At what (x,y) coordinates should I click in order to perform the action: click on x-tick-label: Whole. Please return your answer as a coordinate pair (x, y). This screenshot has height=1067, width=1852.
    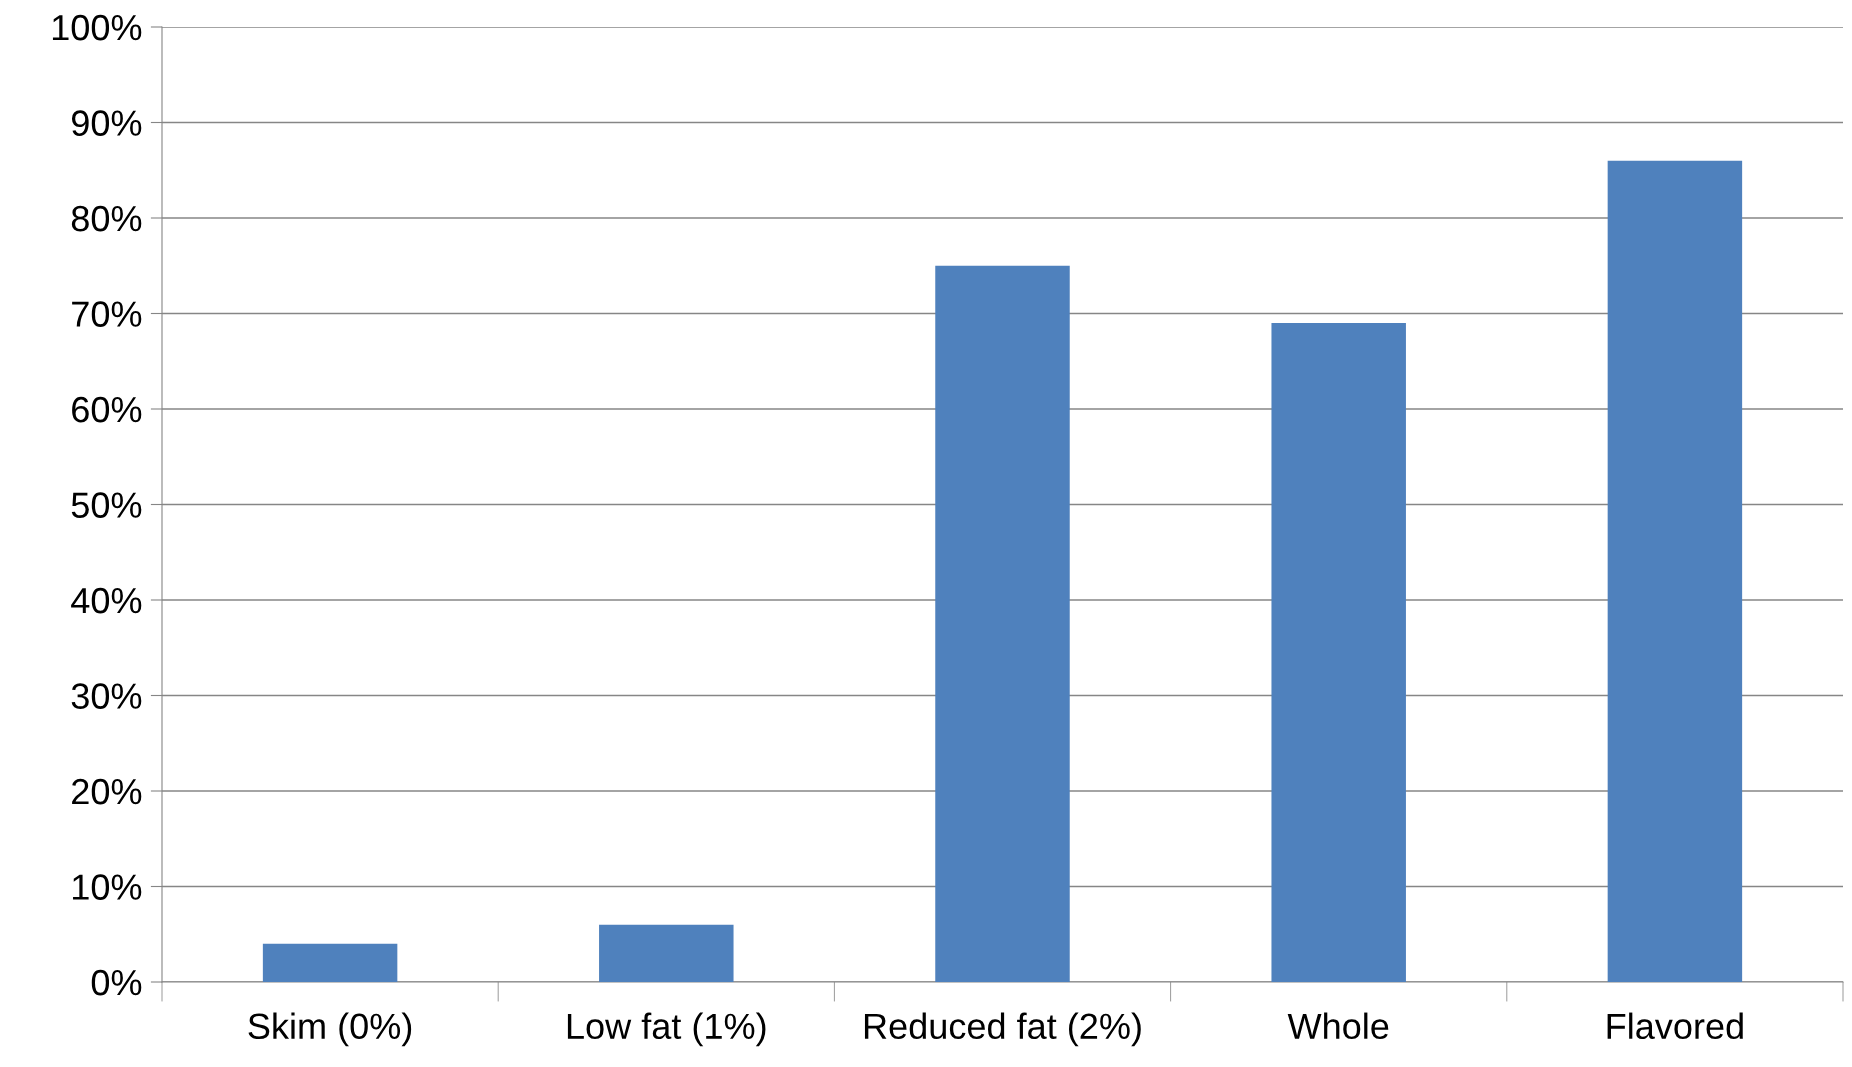
    Looking at the image, I should click on (1338, 1026).